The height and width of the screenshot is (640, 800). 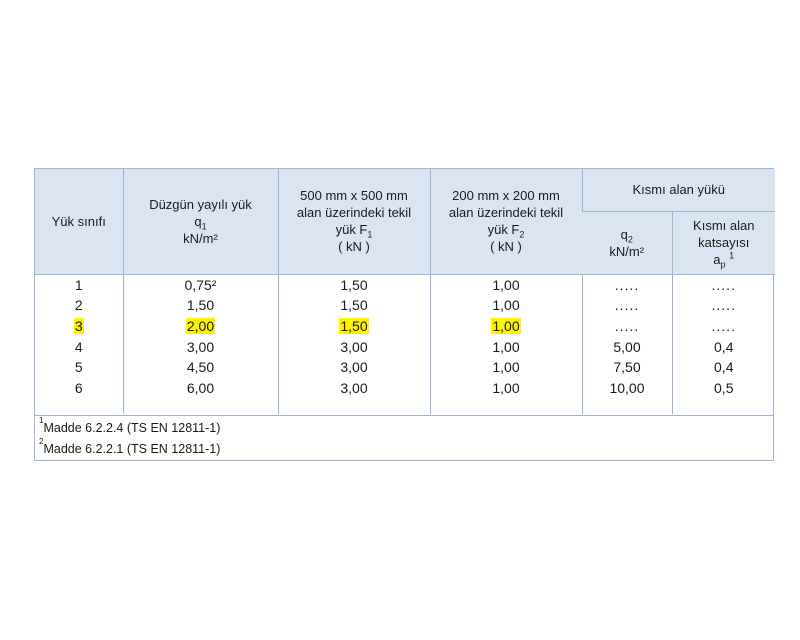 I want to click on table-cell: 5, so click(x=78, y=367).